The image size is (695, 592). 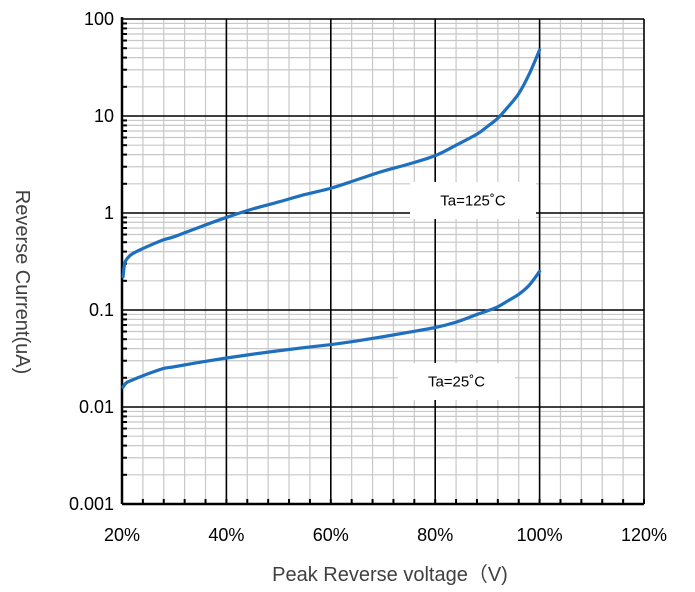 I want to click on x-tick-label: 120%, so click(x=644, y=535).